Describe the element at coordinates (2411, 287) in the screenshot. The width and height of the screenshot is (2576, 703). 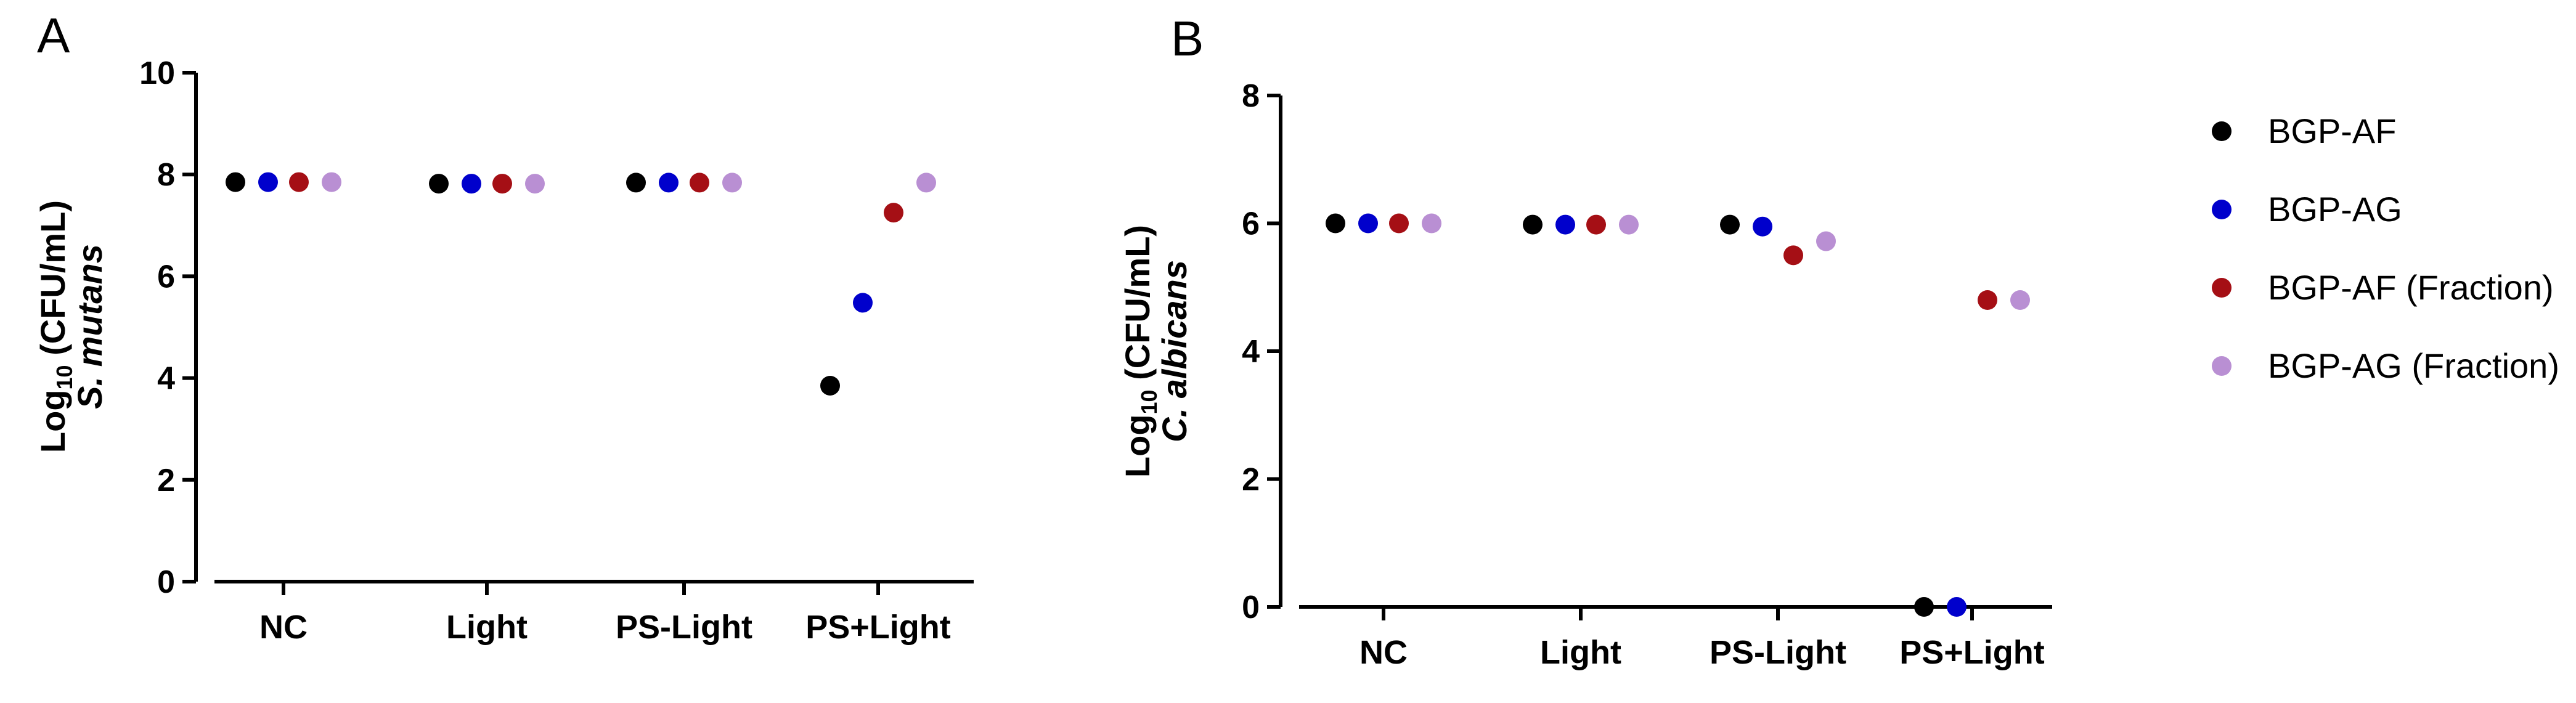
I see `legend-label-bgp-af-fraction: BGP-AF (Fraction)` at that location.